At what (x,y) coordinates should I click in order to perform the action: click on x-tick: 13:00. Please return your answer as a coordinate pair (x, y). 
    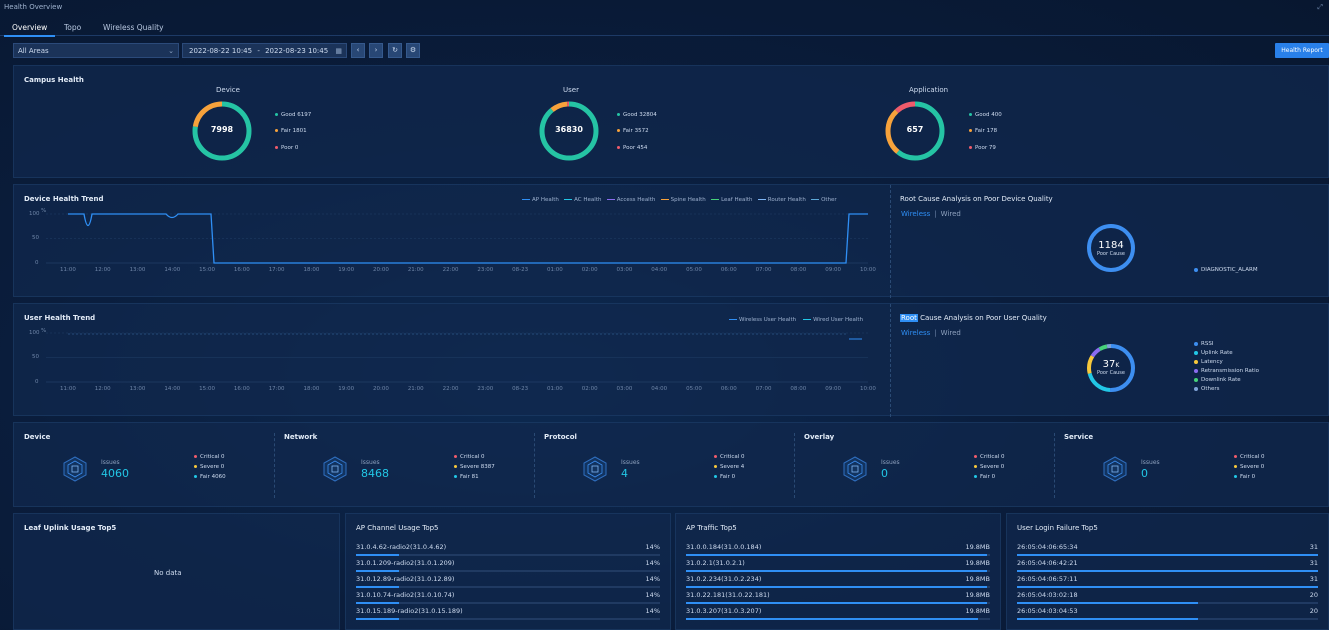
    Looking at the image, I should click on (137, 270).